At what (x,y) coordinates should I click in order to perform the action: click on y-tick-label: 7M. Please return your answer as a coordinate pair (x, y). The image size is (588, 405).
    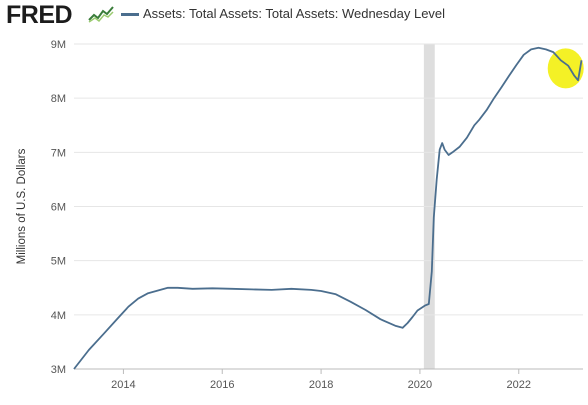
    Looking at the image, I should click on (58, 153).